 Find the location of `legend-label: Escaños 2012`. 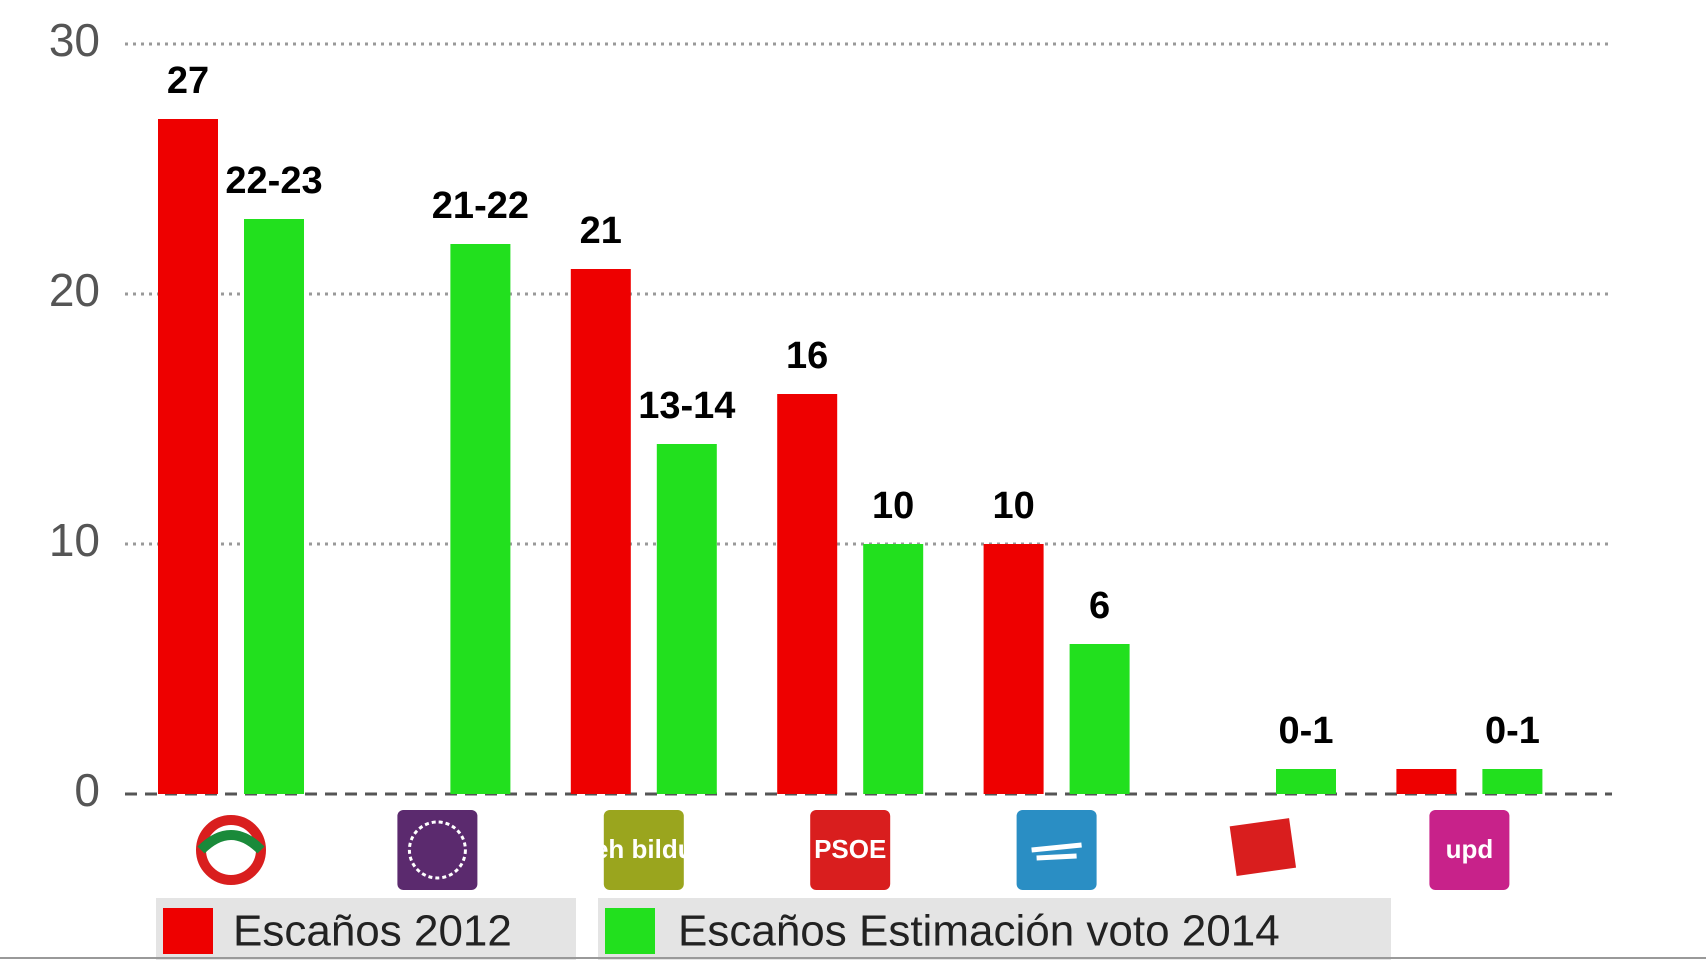

legend-label: Escaños 2012 is located at coordinates (372, 931).